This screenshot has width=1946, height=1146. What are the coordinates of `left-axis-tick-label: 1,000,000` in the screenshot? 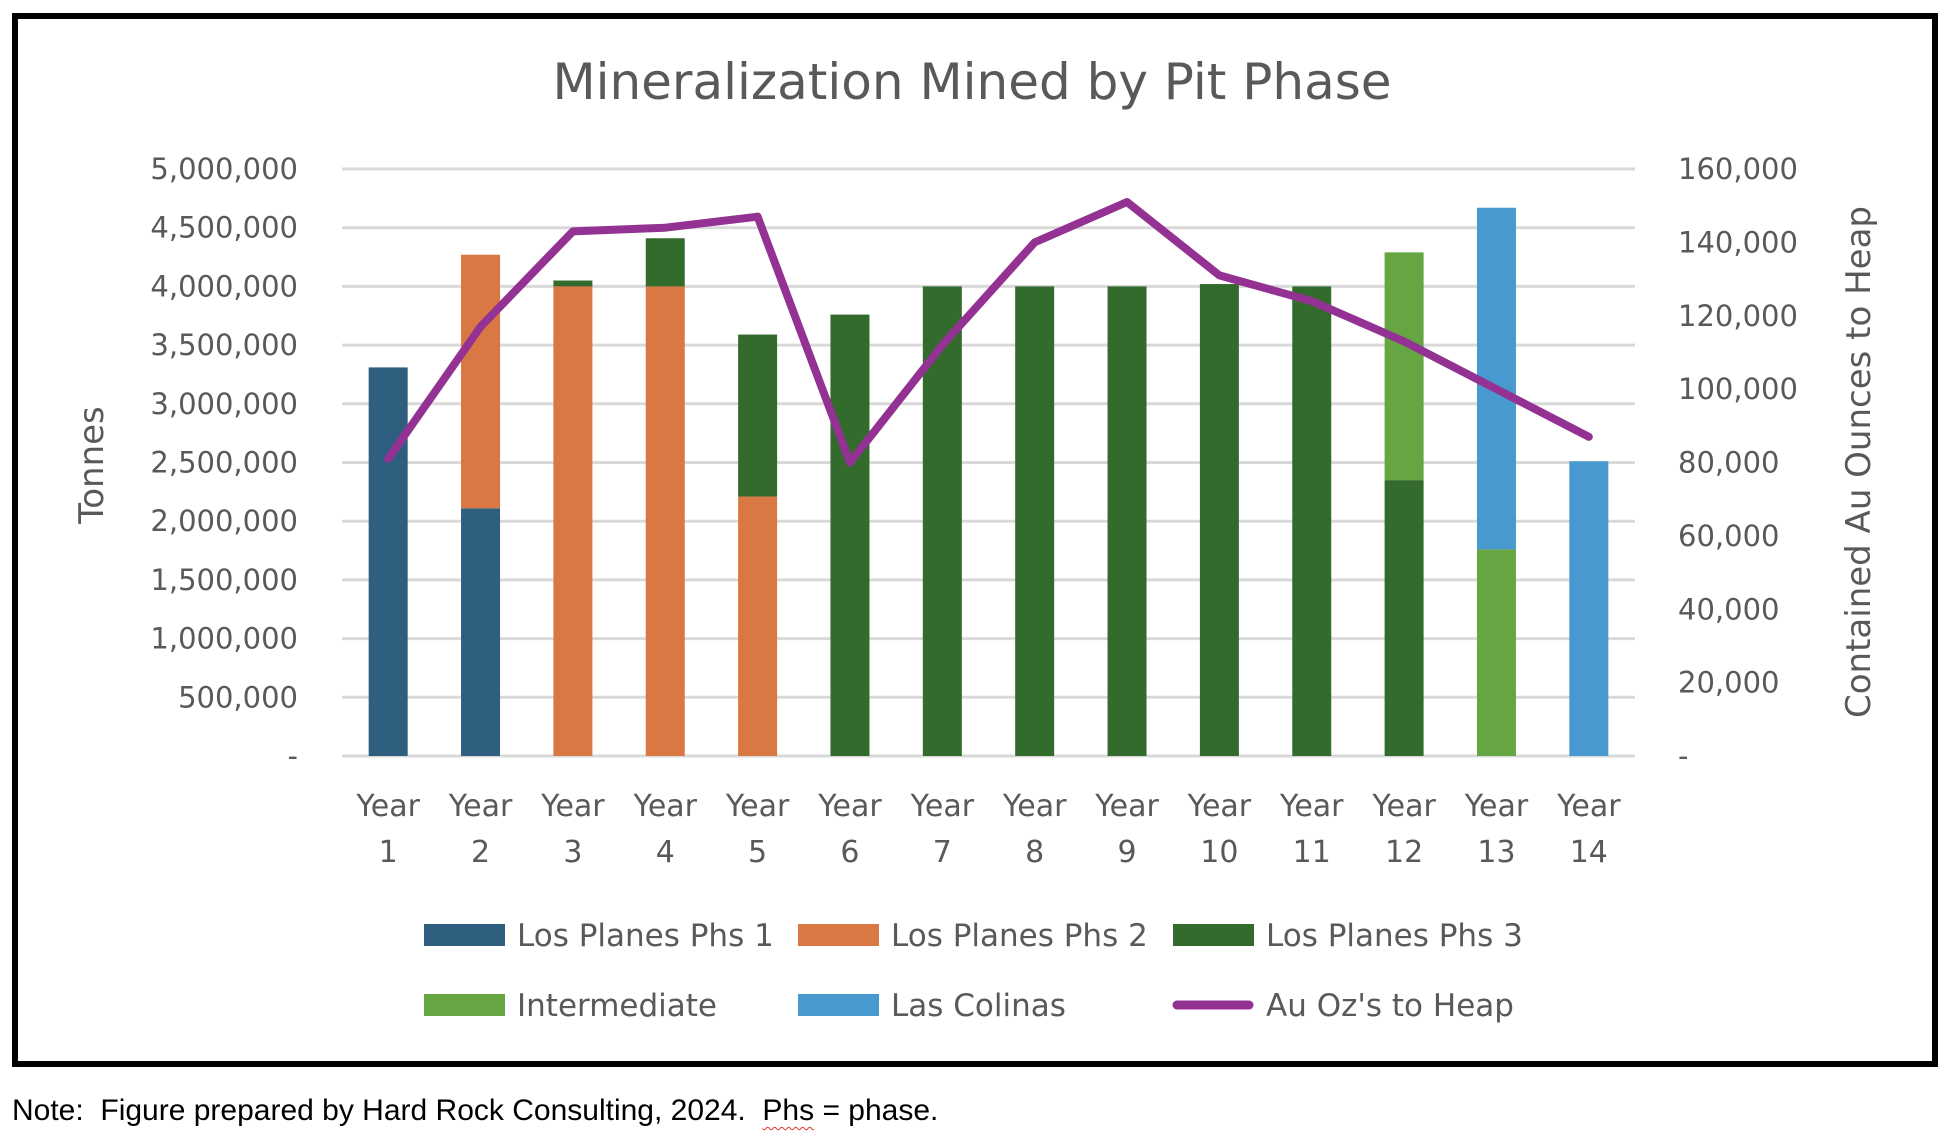 It's located at (224, 639).